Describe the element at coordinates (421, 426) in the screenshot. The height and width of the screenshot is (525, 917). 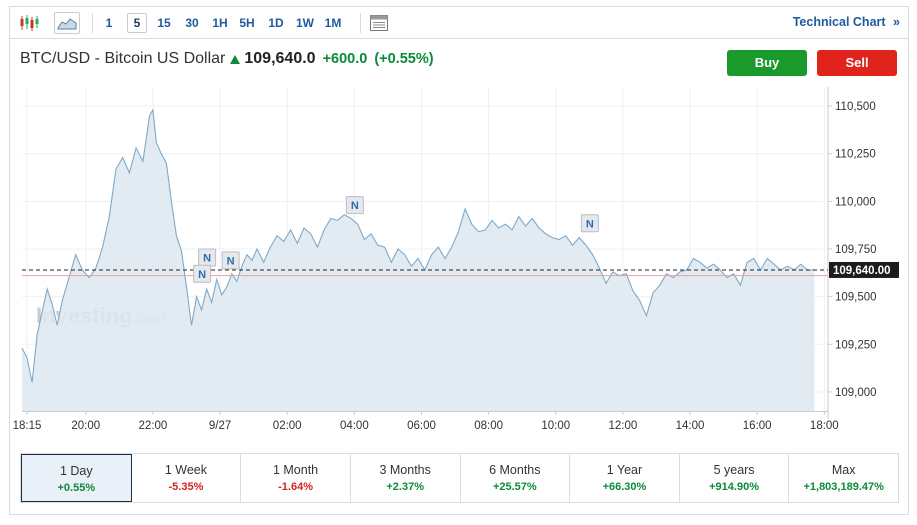
I see `x-tick-label: 06:00` at that location.